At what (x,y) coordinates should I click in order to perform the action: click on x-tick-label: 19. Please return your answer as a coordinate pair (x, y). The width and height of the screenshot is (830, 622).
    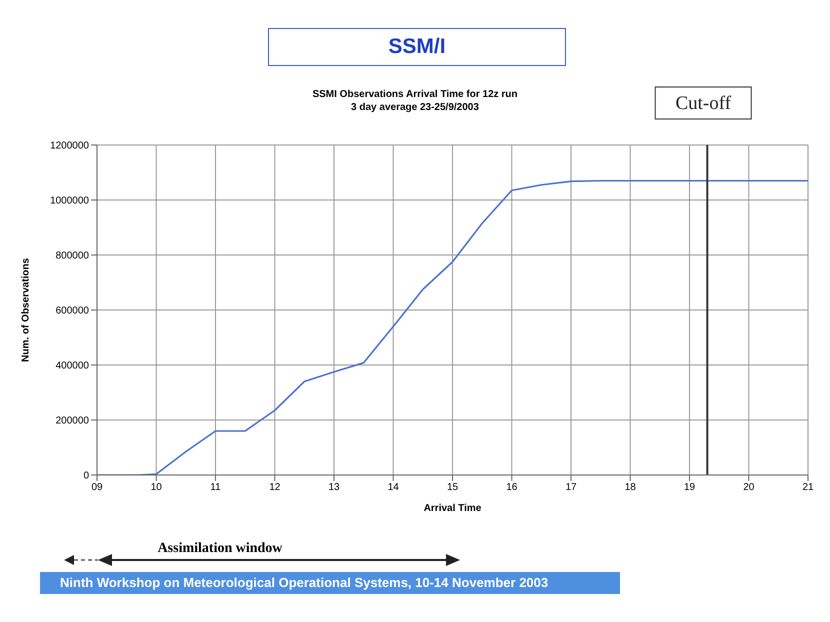
    Looking at the image, I should click on (690, 488).